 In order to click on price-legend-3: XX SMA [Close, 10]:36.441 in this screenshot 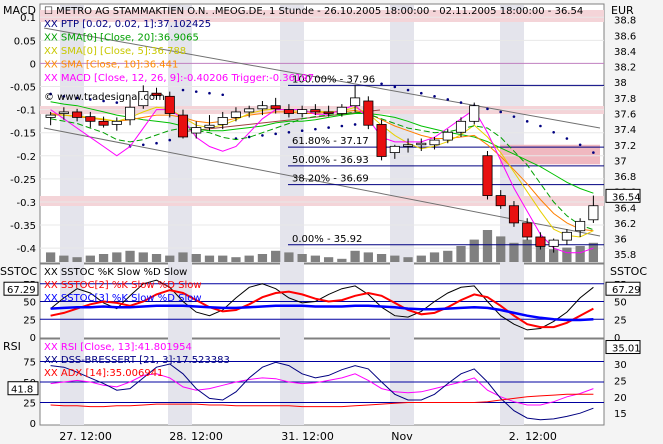, I will do `click(111, 65)`.